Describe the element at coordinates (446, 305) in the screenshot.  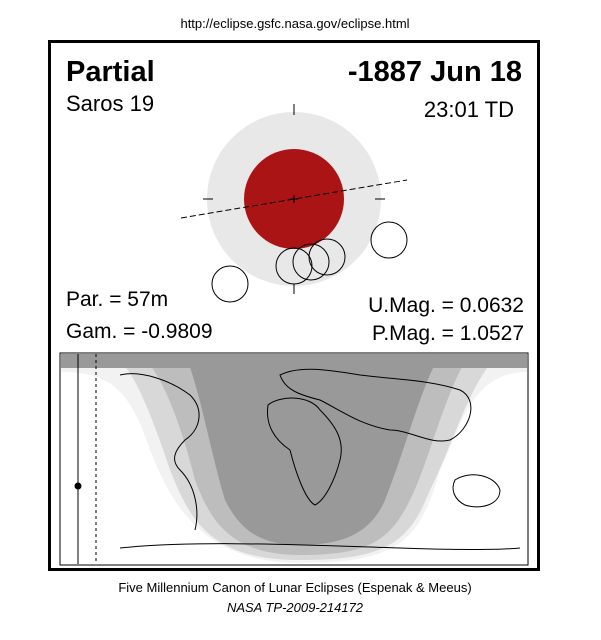
I see `umbral-magnitude: U.Mag. = 0.0632` at that location.